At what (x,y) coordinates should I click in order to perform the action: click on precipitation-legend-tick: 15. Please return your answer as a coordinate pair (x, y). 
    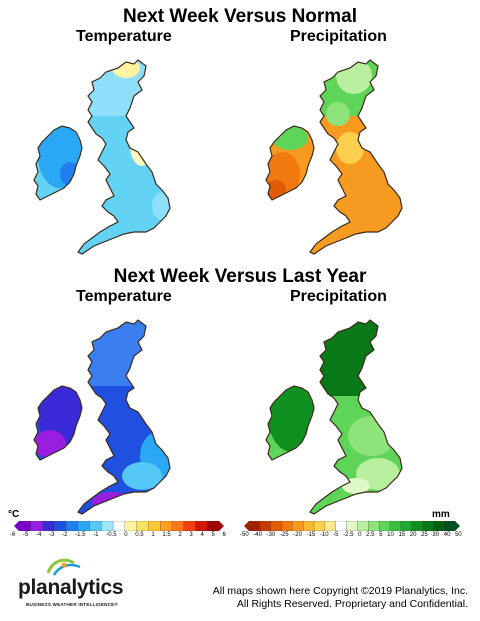
    Looking at the image, I should click on (402, 535).